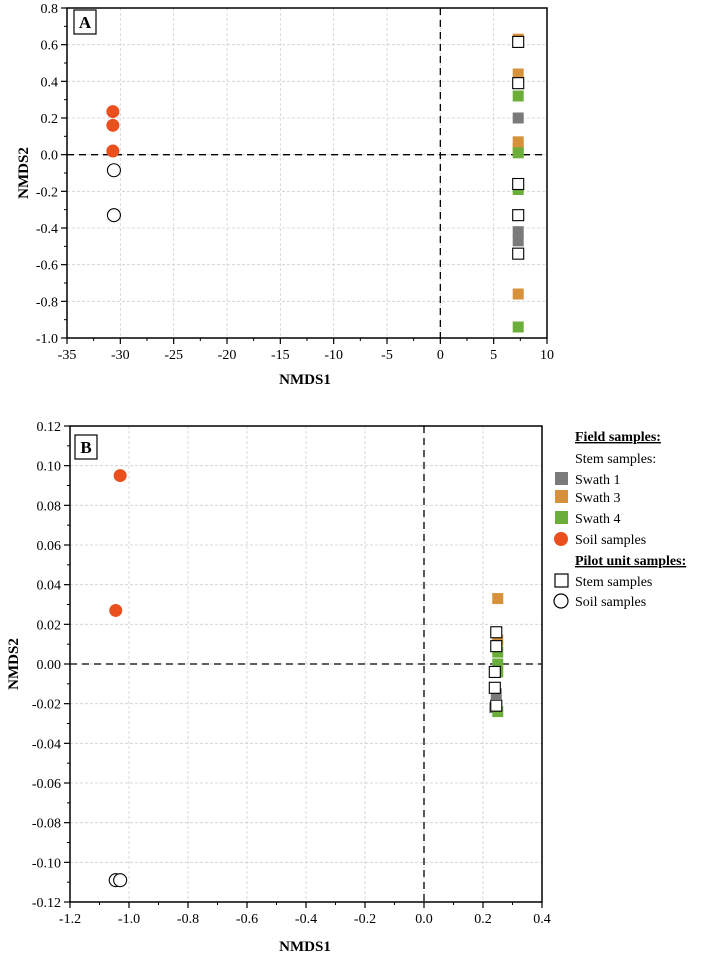 Image resolution: width=709 pixels, height=957 pixels. I want to click on legend-swatch-pilot-stem, so click(561, 580).